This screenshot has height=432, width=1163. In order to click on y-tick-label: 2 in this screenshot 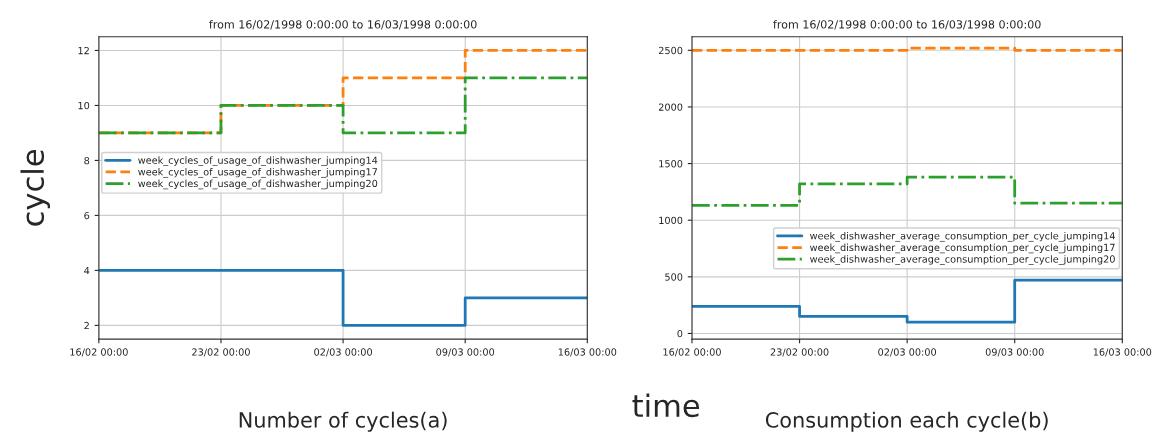, I will do `click(86, 325)`.